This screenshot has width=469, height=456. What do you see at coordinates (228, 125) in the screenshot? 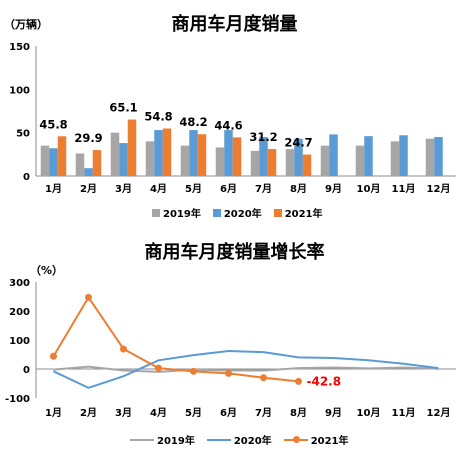
I see `data-label: 44.6` at bounding box center [228, 125].